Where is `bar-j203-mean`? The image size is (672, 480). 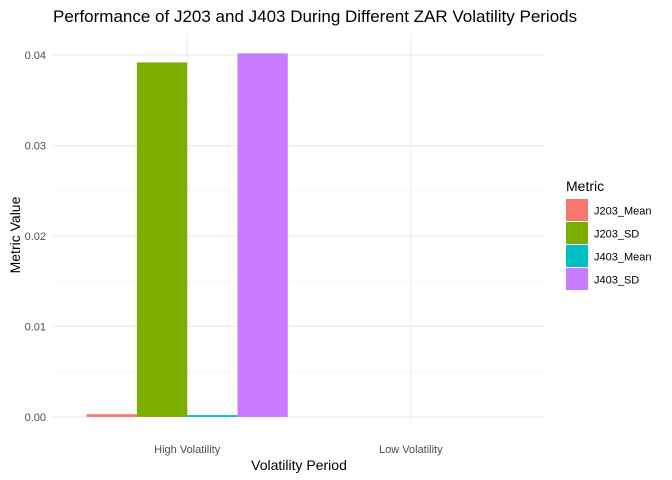 bar-j203-mean is located at coordinates (111, 415).